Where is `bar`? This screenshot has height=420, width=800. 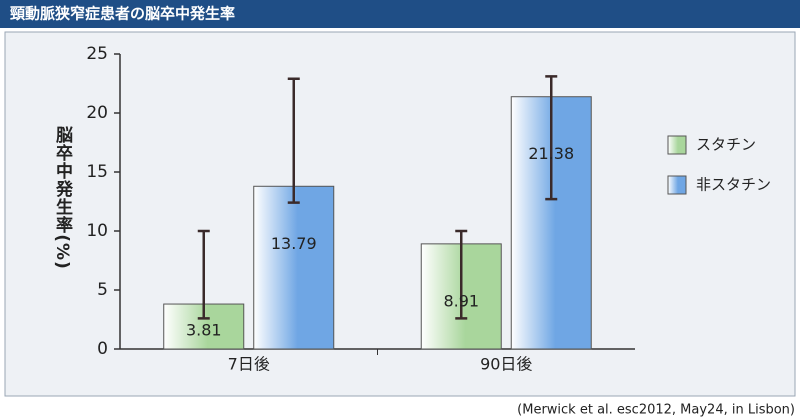
bar is located at coordinates (294, 267).